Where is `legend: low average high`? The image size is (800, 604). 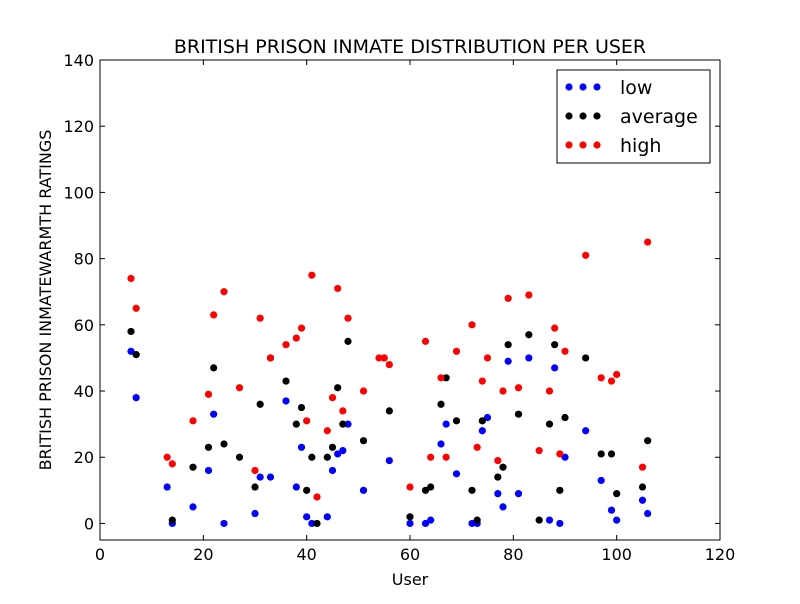
legend: low average high is located at coordinates (633, 116).